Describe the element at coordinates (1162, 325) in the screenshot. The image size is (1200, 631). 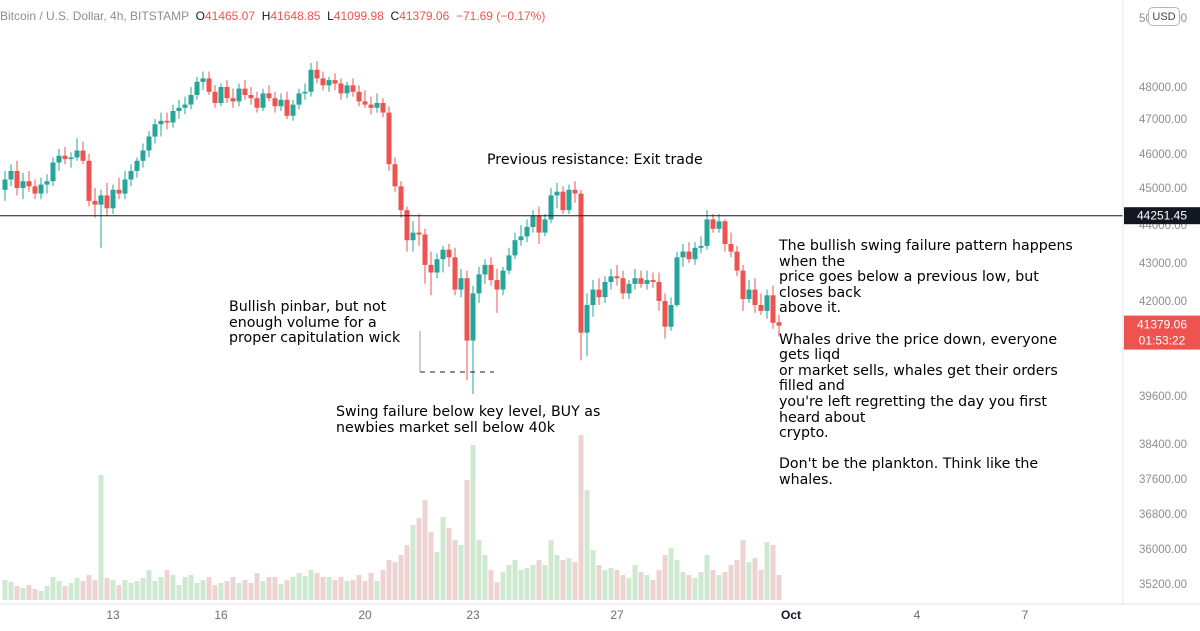
I see `last-price-label: 41379.06` at that location.